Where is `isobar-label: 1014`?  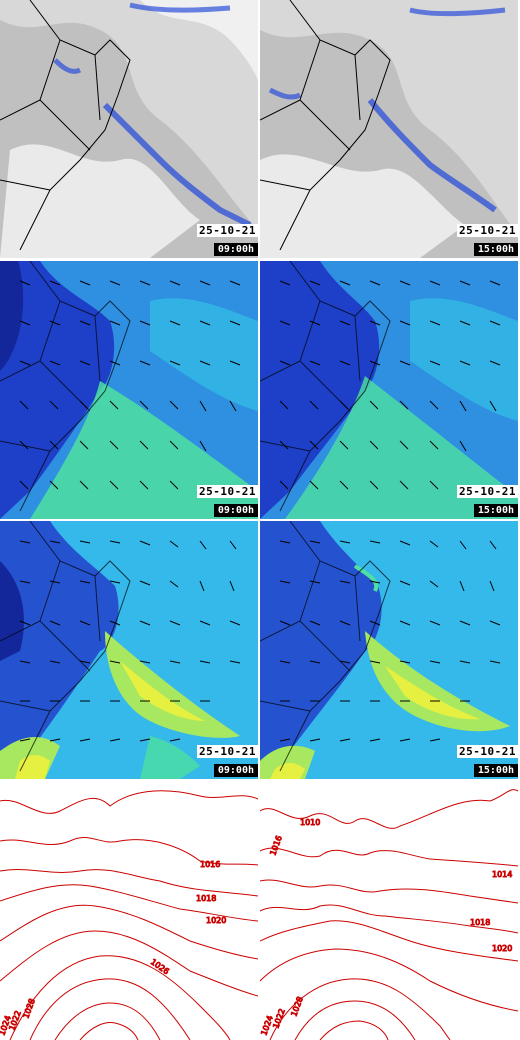
isobar-label: 1014 is located at coordinates (502, 874).